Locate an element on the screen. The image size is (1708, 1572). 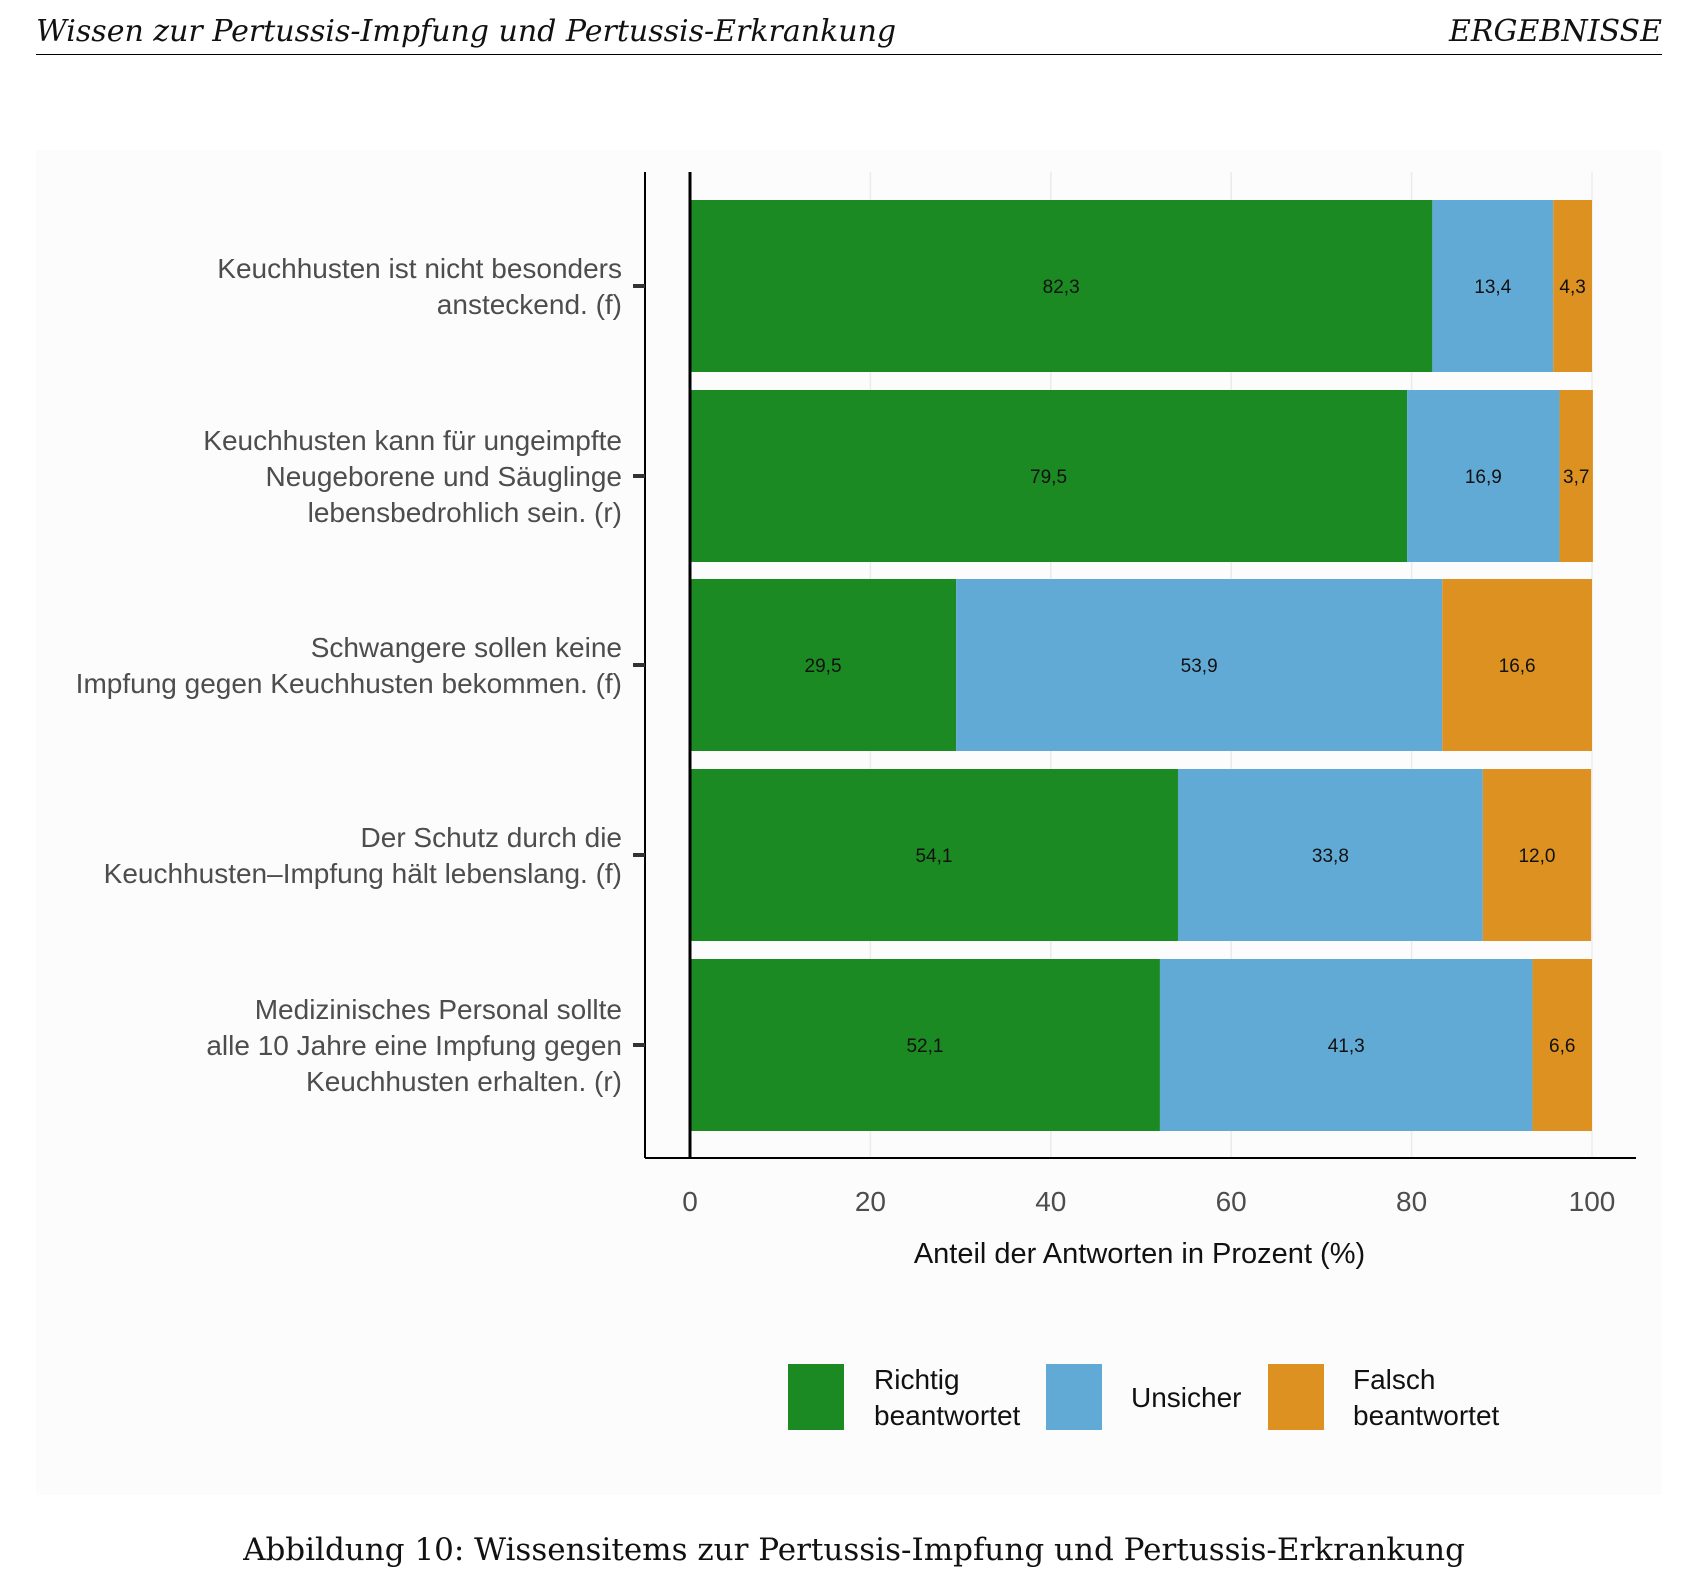
category-label: Keuchhusten kann für ungeimpfte is located at coordinates (412, 440).